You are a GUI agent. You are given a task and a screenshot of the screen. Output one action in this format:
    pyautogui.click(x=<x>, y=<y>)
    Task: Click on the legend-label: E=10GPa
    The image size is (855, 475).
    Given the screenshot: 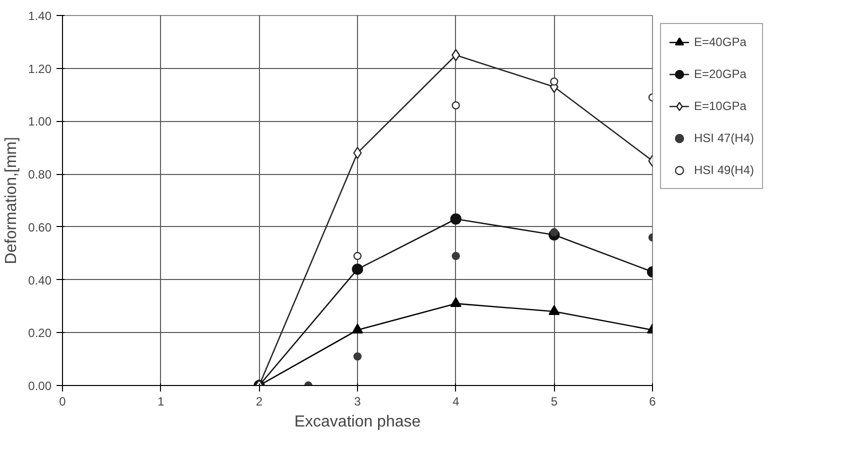 What is the action you would take?
    pyautogui.click(x=720, y=106)
    